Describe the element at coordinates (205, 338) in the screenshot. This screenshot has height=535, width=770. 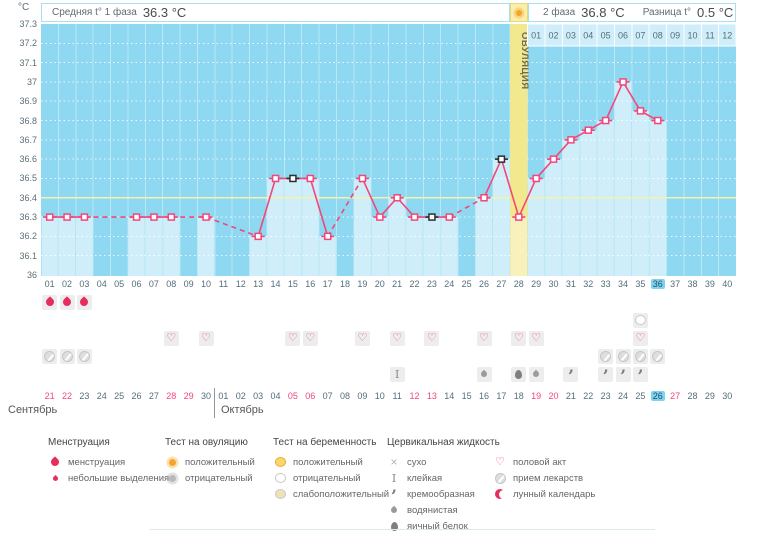
I see `intercourse-cell-day-10: ♡` at that location.